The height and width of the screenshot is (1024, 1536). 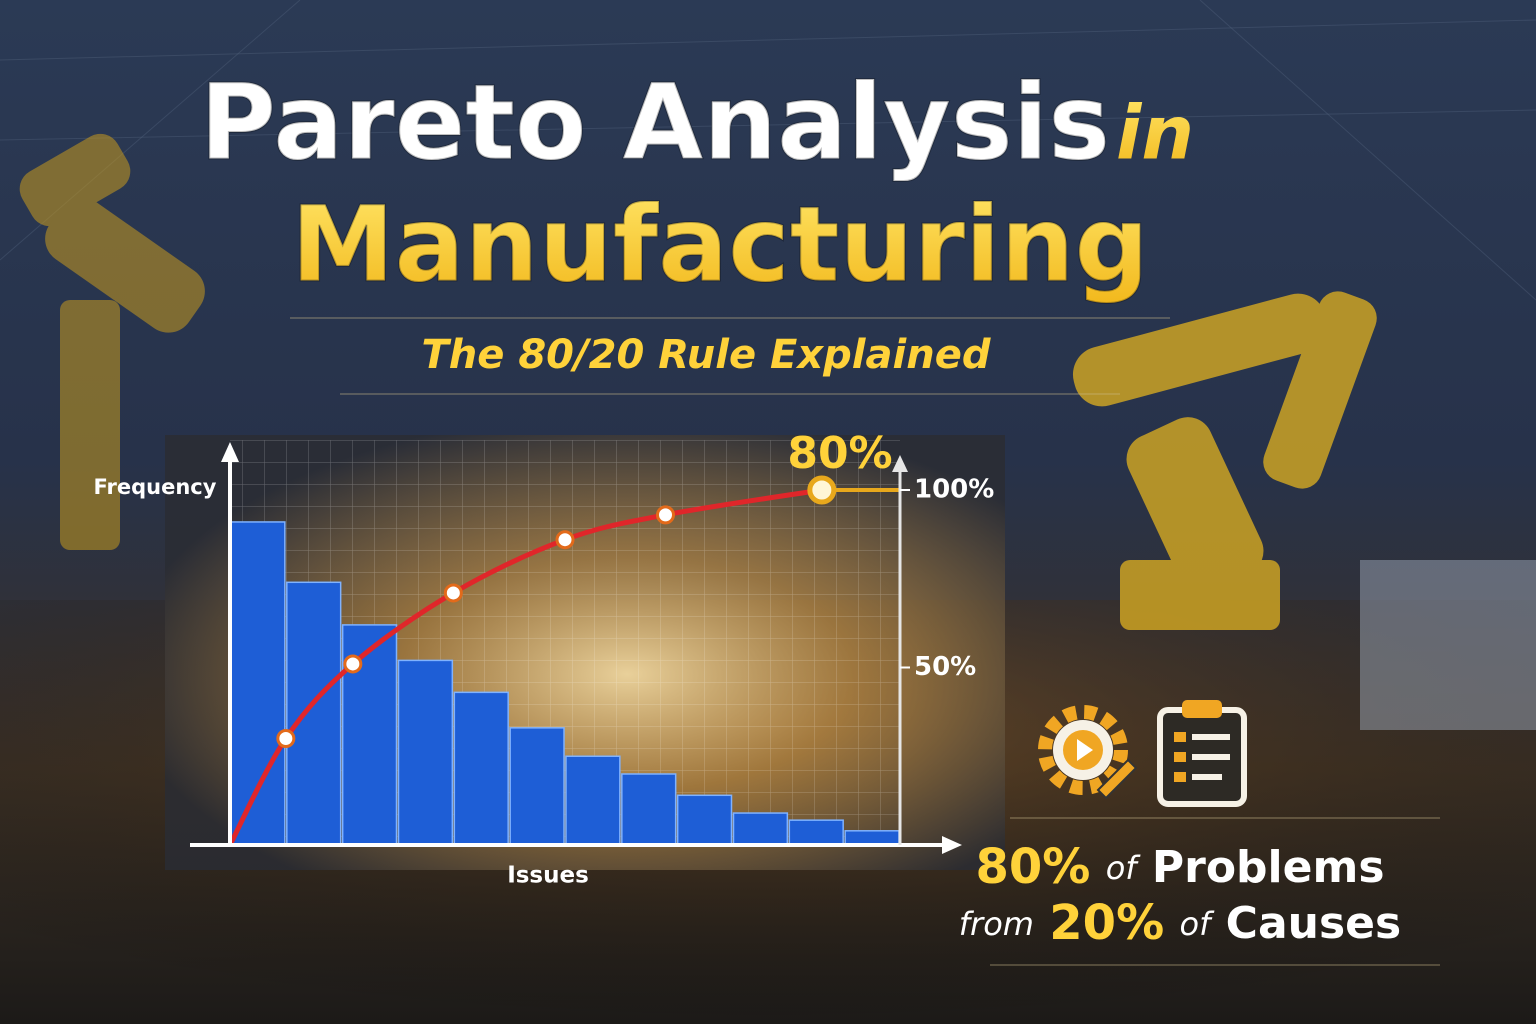 I want to click on subtitle: The 80/20 Rule Explained, so click(x=706, y=355).